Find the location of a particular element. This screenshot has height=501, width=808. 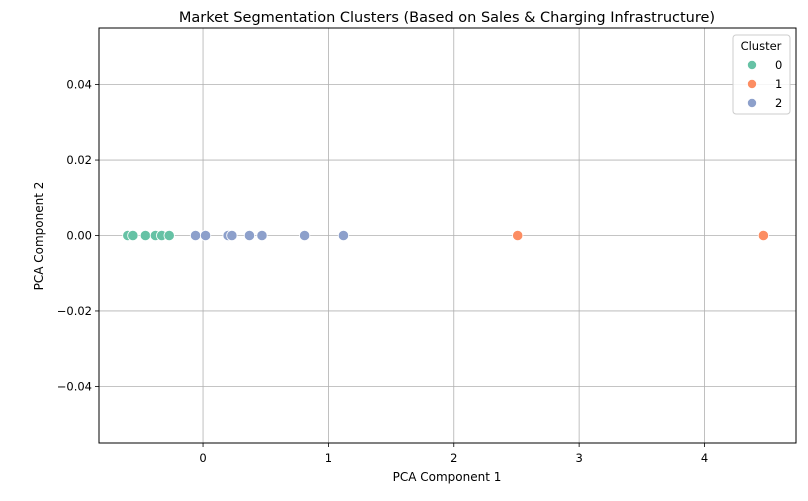

x-tick-label: 2 is located at coordinates (453, 458).